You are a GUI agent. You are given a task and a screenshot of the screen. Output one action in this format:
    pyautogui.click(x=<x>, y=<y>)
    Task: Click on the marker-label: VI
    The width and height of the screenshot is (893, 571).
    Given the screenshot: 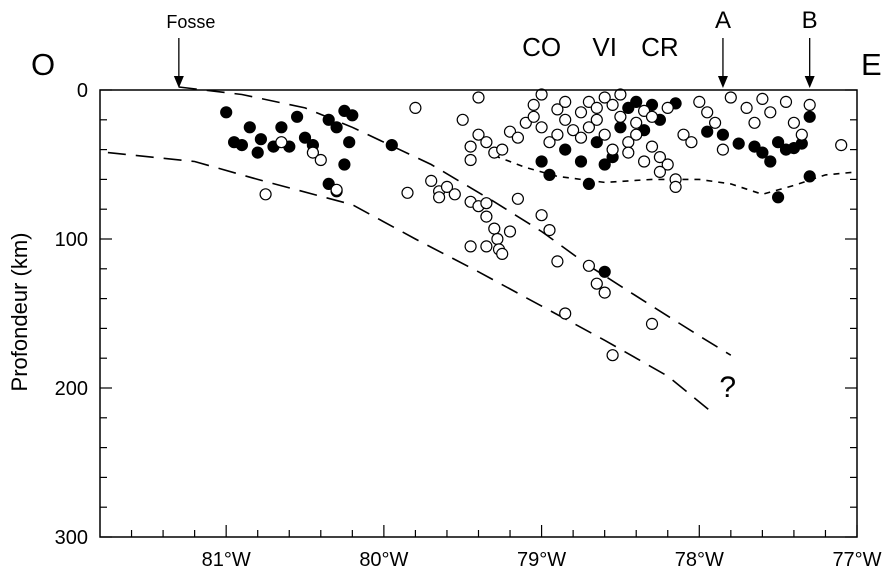 What is the action you would take?
    pyautogui.click(x=604, y=47)
    